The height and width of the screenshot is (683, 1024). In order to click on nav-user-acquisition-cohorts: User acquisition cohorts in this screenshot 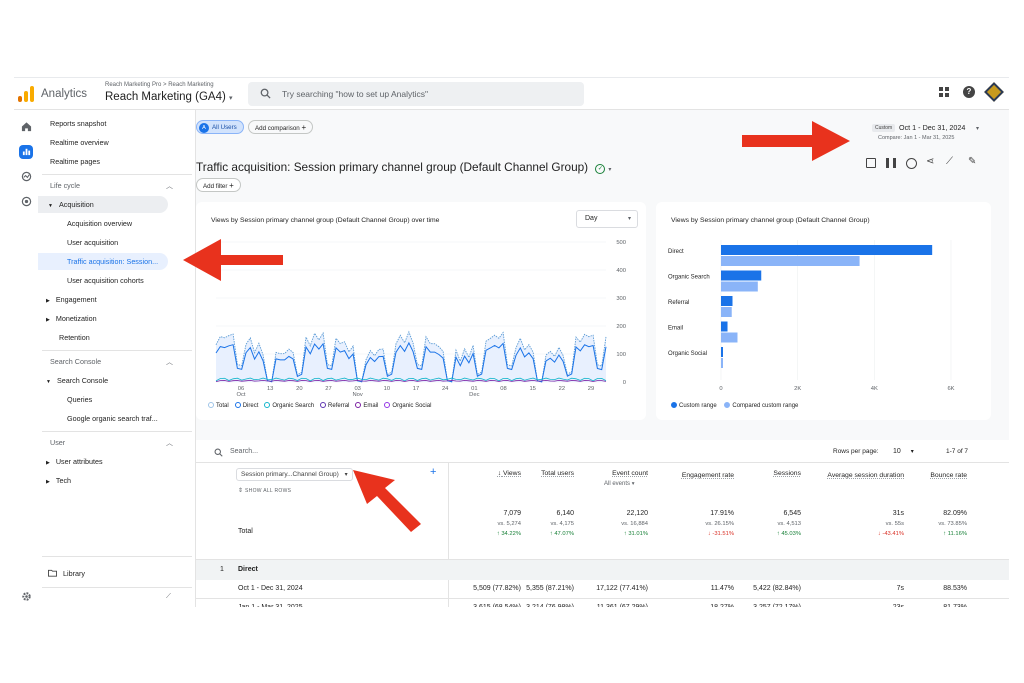, I will do `click(105, 280)`.